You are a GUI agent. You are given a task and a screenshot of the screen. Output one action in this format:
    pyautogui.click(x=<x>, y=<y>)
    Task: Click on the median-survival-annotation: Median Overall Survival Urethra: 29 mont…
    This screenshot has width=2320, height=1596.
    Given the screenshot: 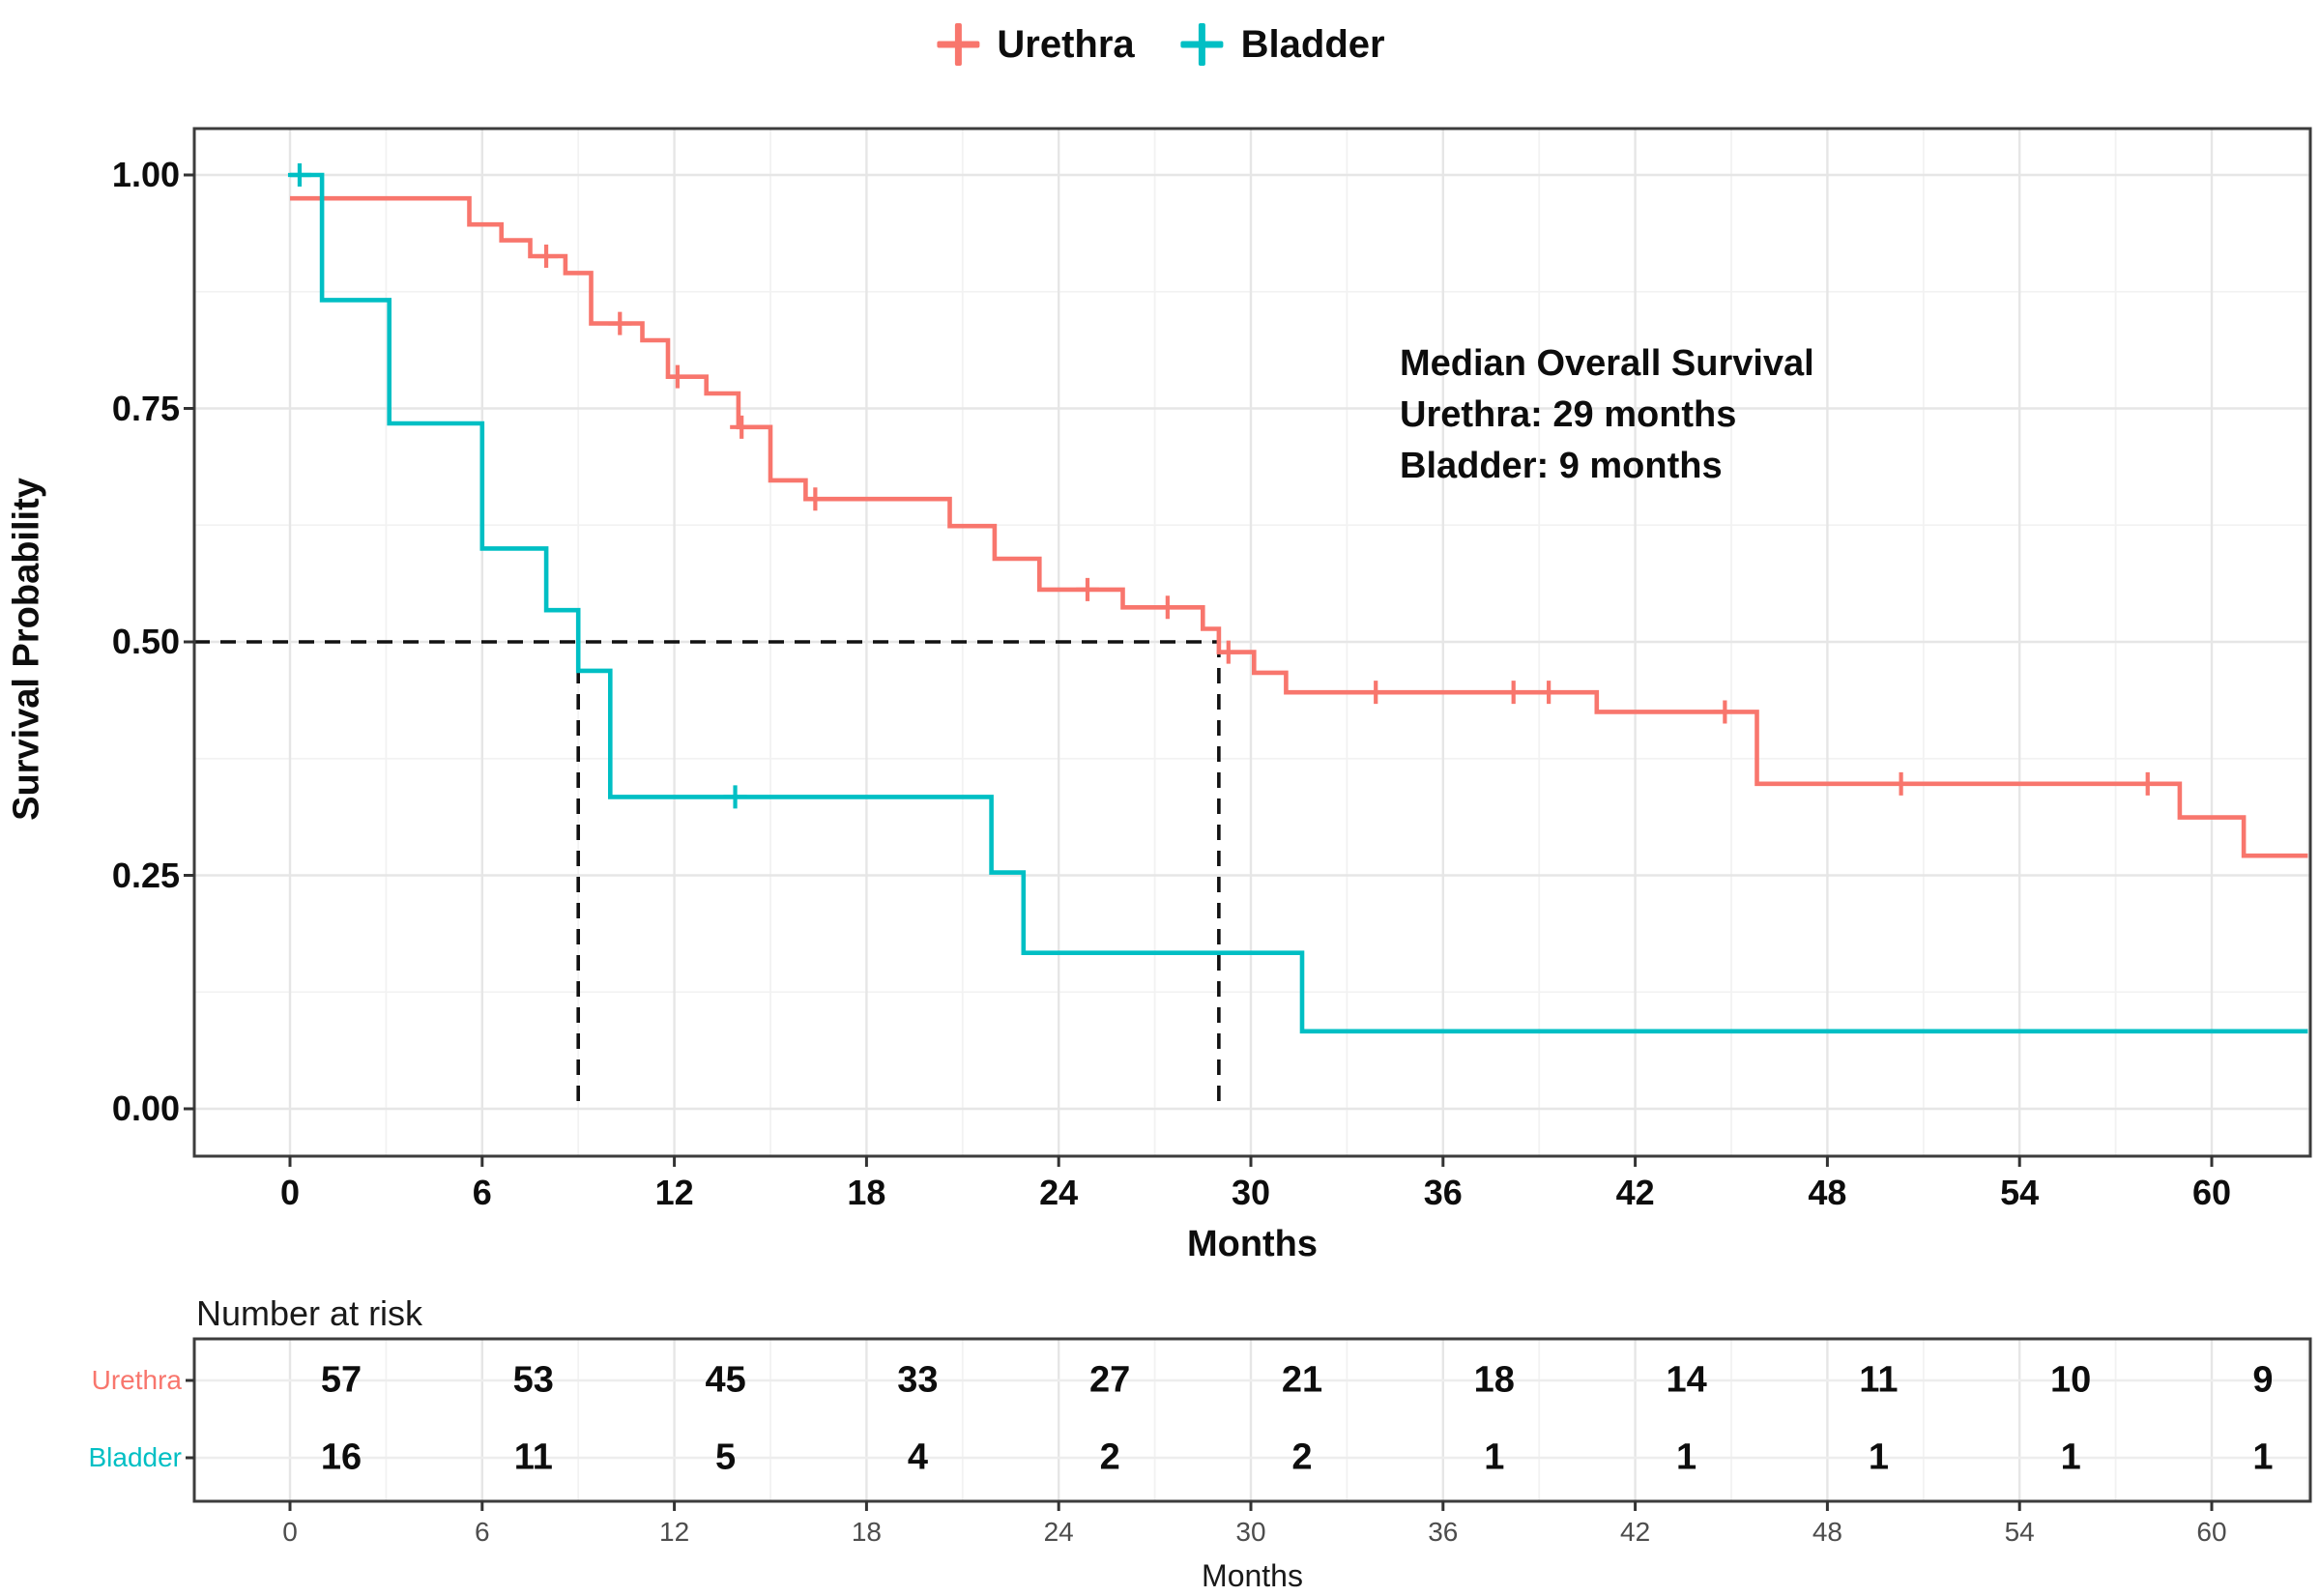 What is the action you would take?
    pyautogui.click(x=1607, y=415)
    